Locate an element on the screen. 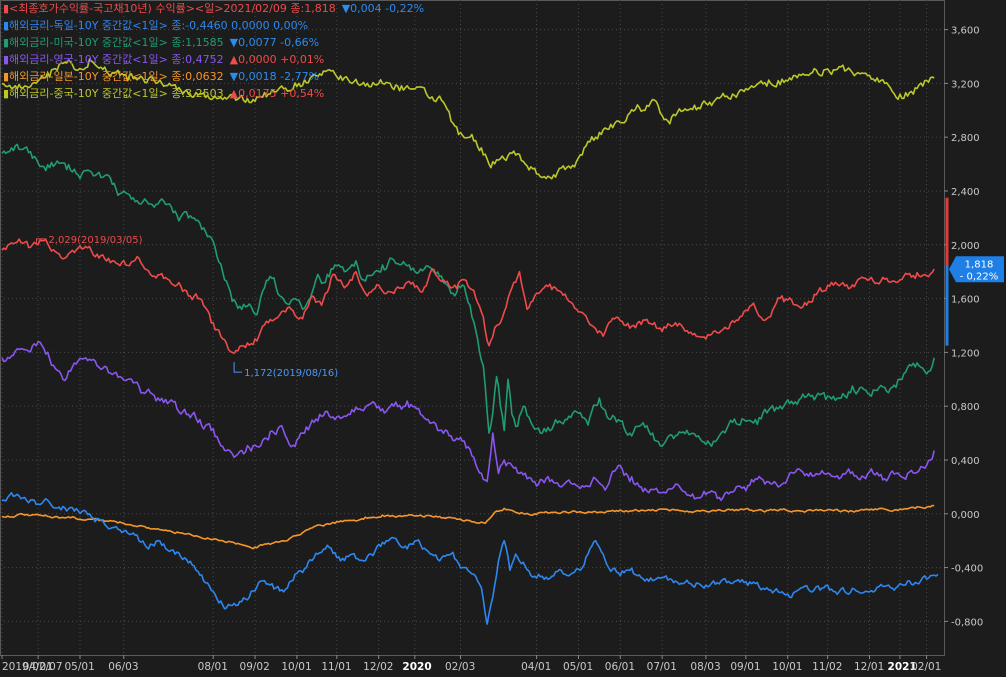 This screenshot has width=1006, height=677. series-line-japan is located at coordinates (468, 527).